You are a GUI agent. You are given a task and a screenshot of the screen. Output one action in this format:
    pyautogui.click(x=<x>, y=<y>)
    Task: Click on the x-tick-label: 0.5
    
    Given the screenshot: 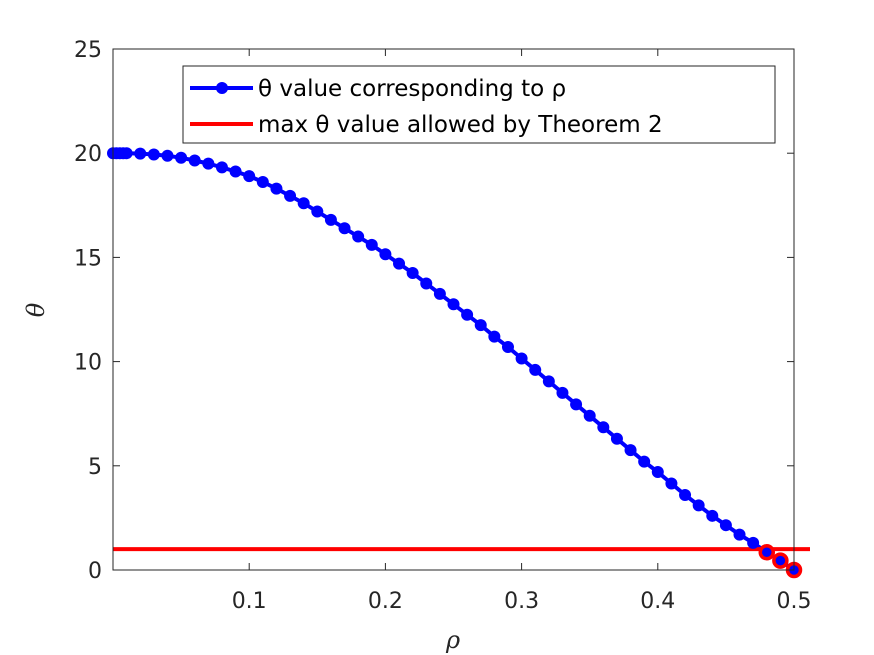 What is the action you would take?
    pyautogui.click(x=794, y=601)
    